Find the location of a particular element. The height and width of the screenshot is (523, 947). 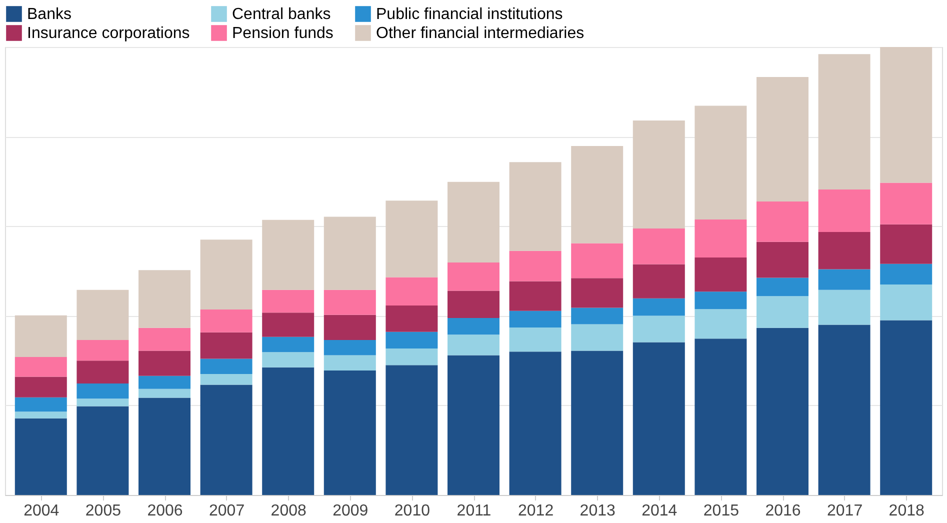

x-tick-label: 2018 is located at coordinates (906, 511).